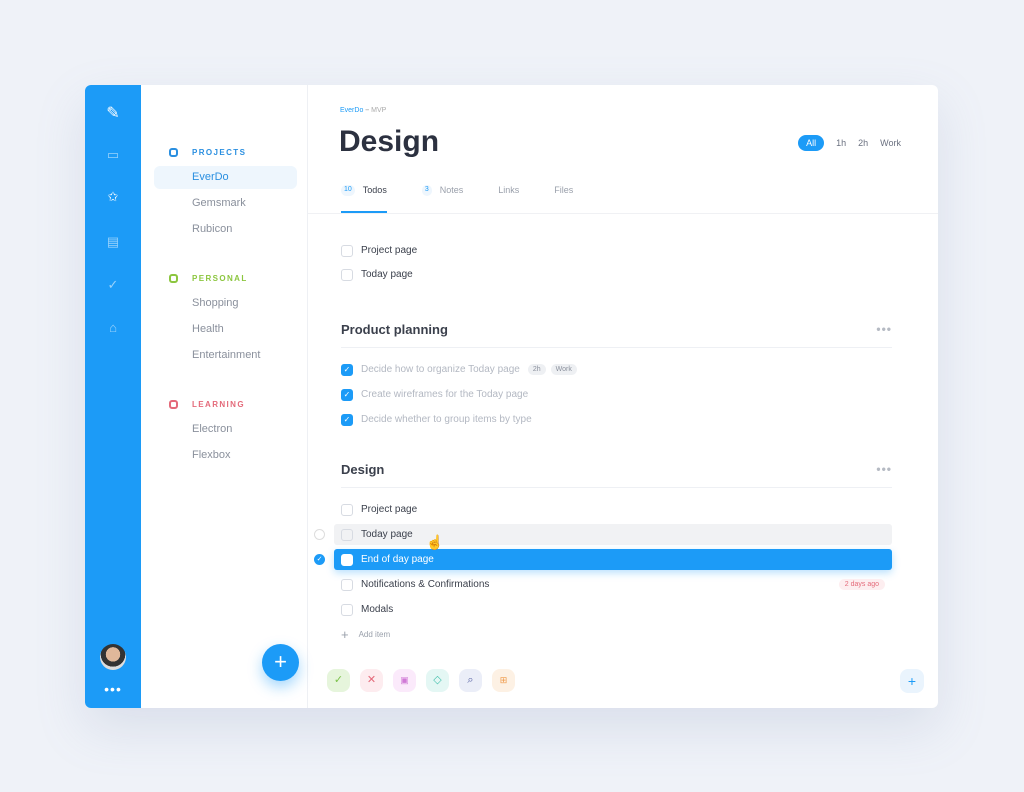 This screenshot has width=1024, height=792. What do you see at coordinates (509, 190) in the screenshot?
I see `tab-links: Links` at bounding box center [509, 190].